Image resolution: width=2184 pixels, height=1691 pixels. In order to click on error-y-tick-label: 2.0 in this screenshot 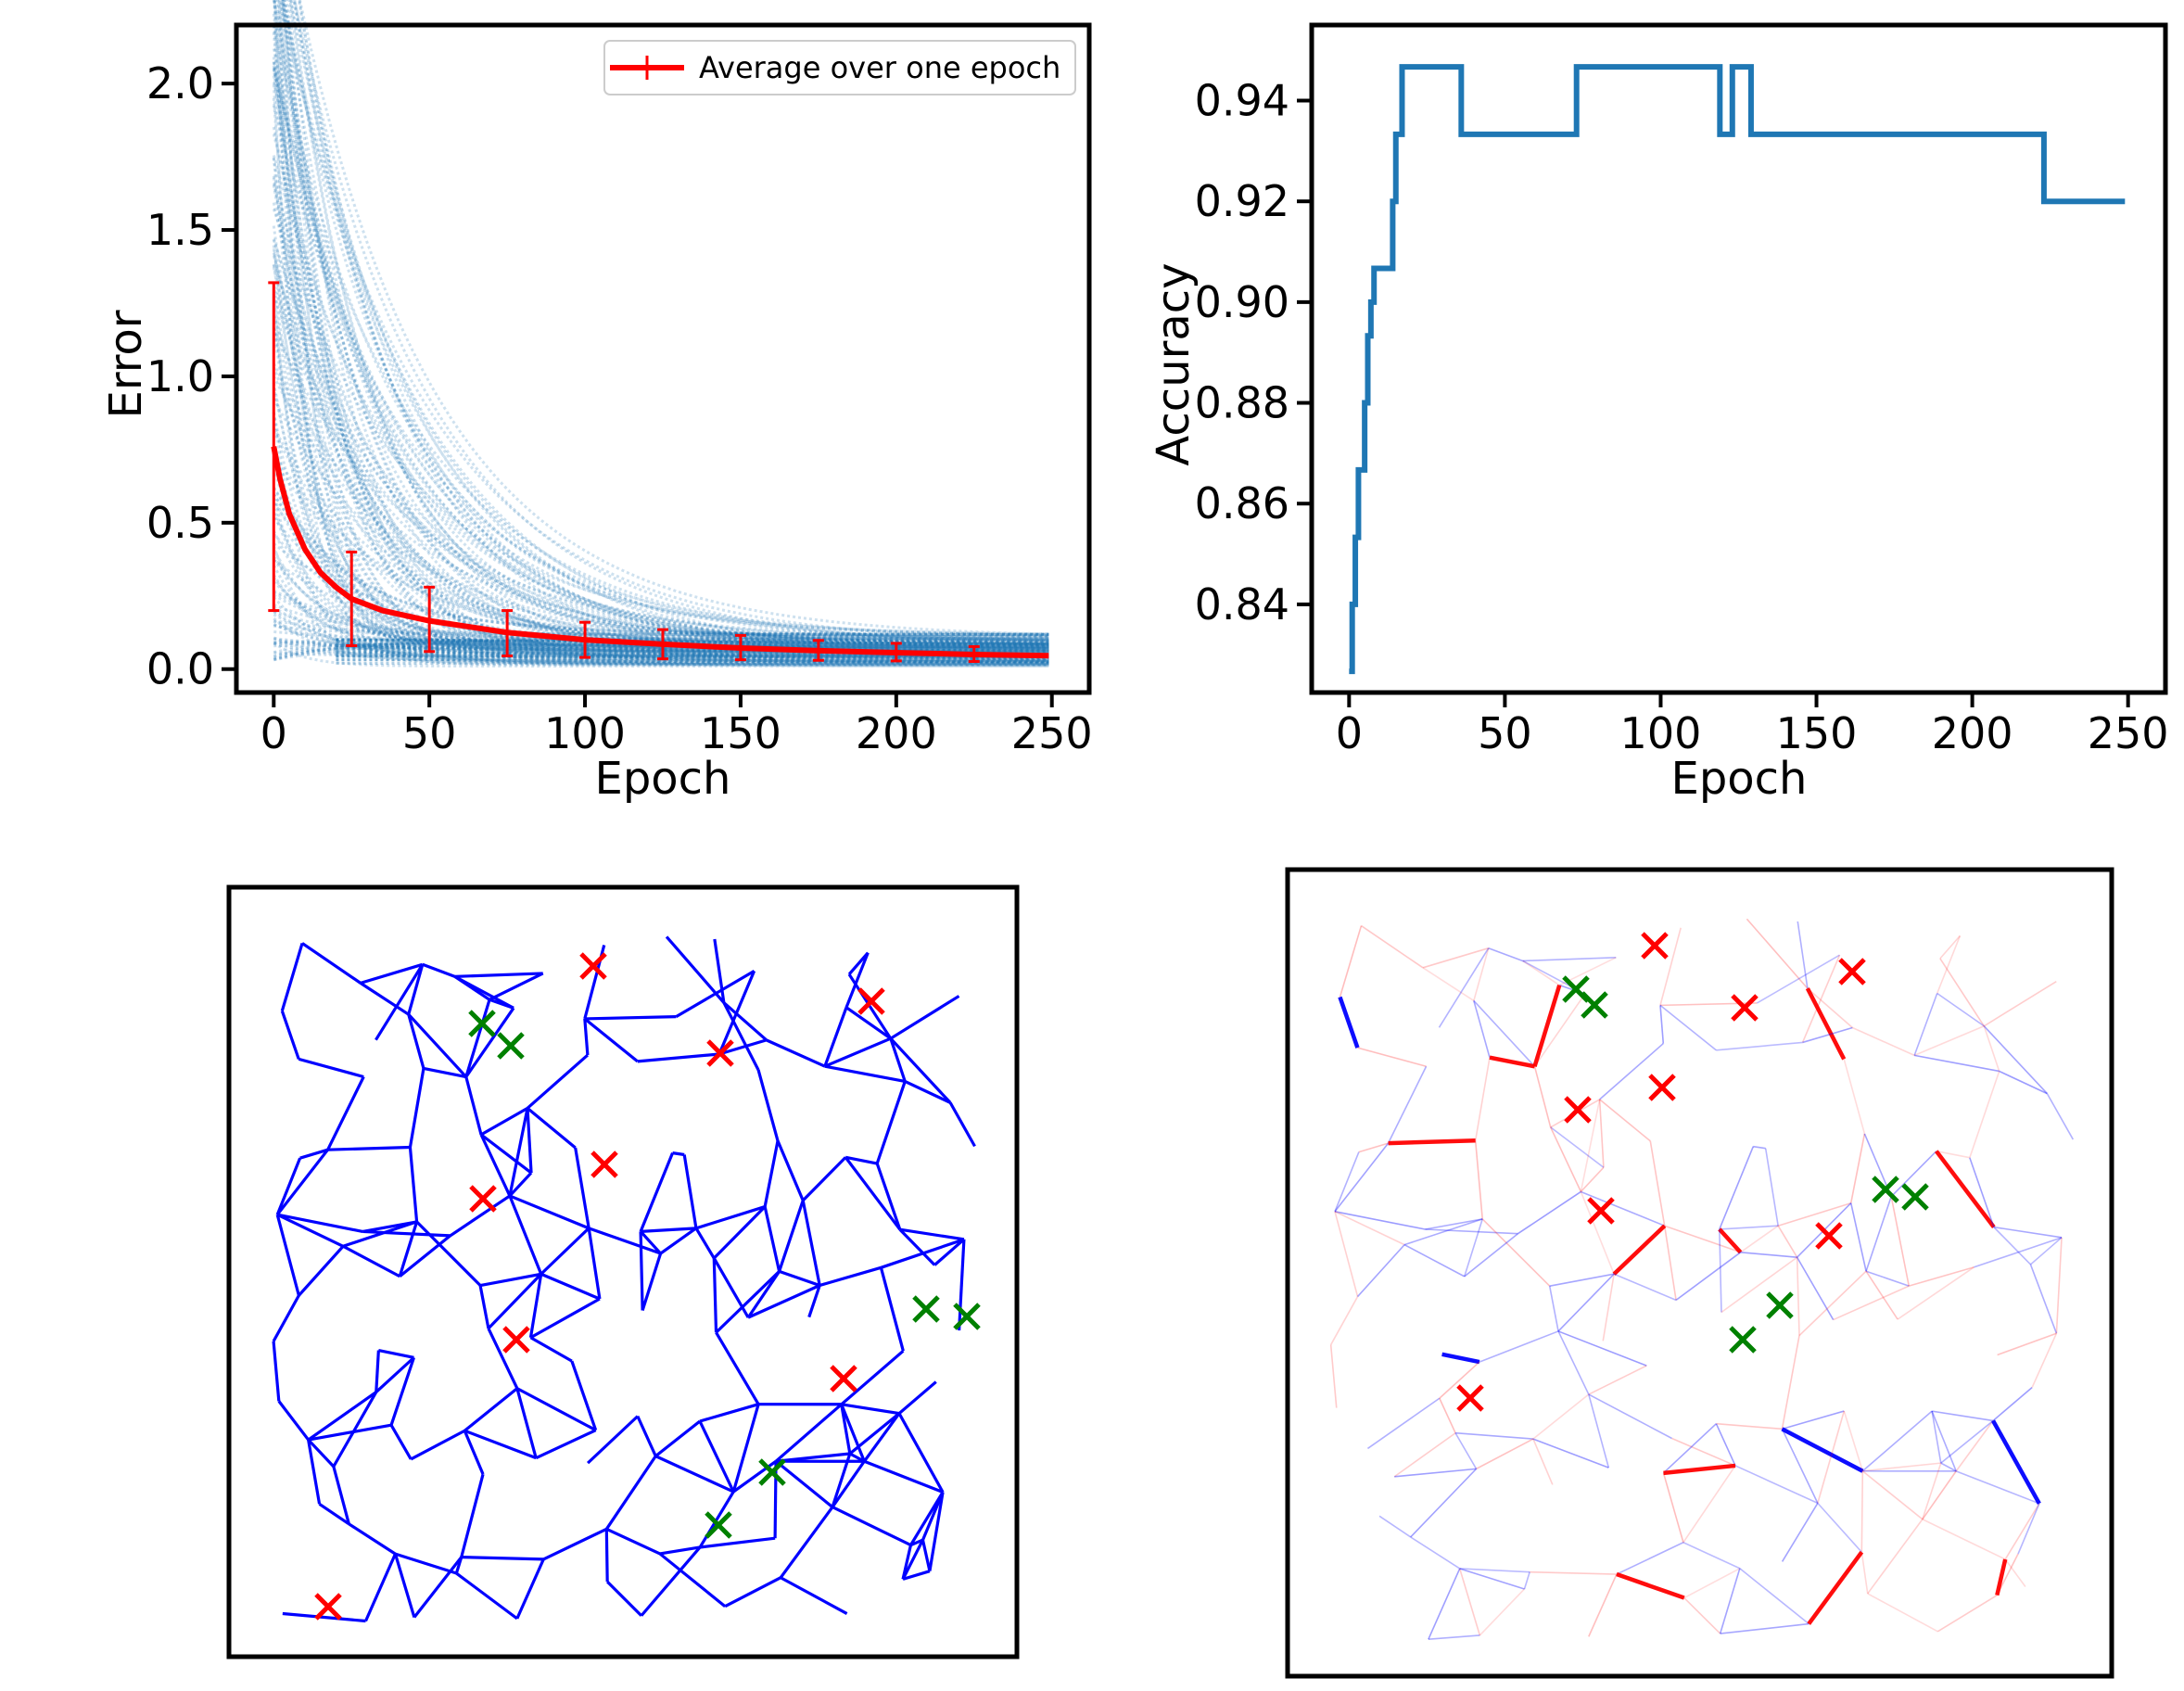, I will do `click(180, 83)`.